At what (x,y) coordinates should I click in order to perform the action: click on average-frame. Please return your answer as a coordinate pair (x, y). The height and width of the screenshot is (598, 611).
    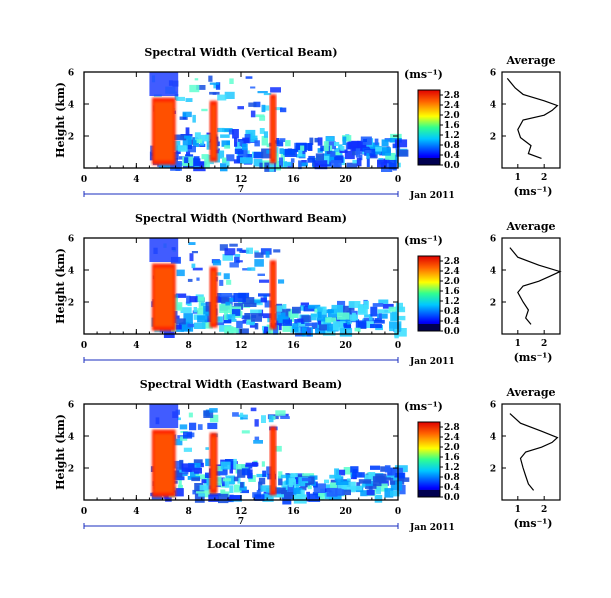
    Looking at the image, I should click on (531, 286).